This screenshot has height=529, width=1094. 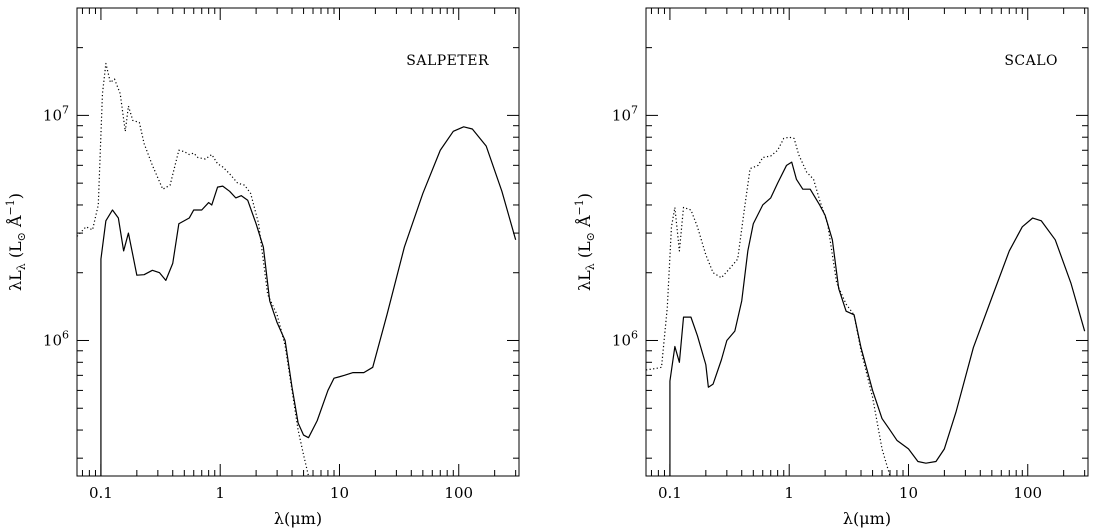 What do you see at coordinates (1031, 61) in the screenshot?
I see `panel-label: SCALO` at bounding box center [1031, 61].